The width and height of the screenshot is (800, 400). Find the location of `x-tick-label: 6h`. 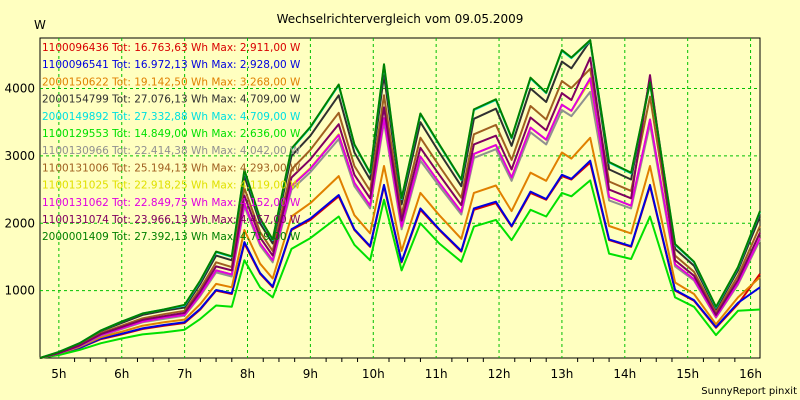

x-tick-label: 6h is located at coordinates (121, 374).